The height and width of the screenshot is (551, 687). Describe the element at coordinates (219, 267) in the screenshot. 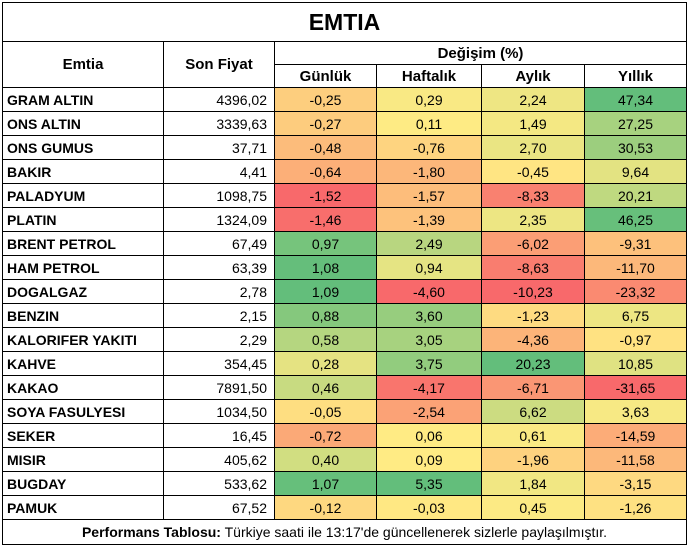

I see `cell-last-price: 63,39` at that location.